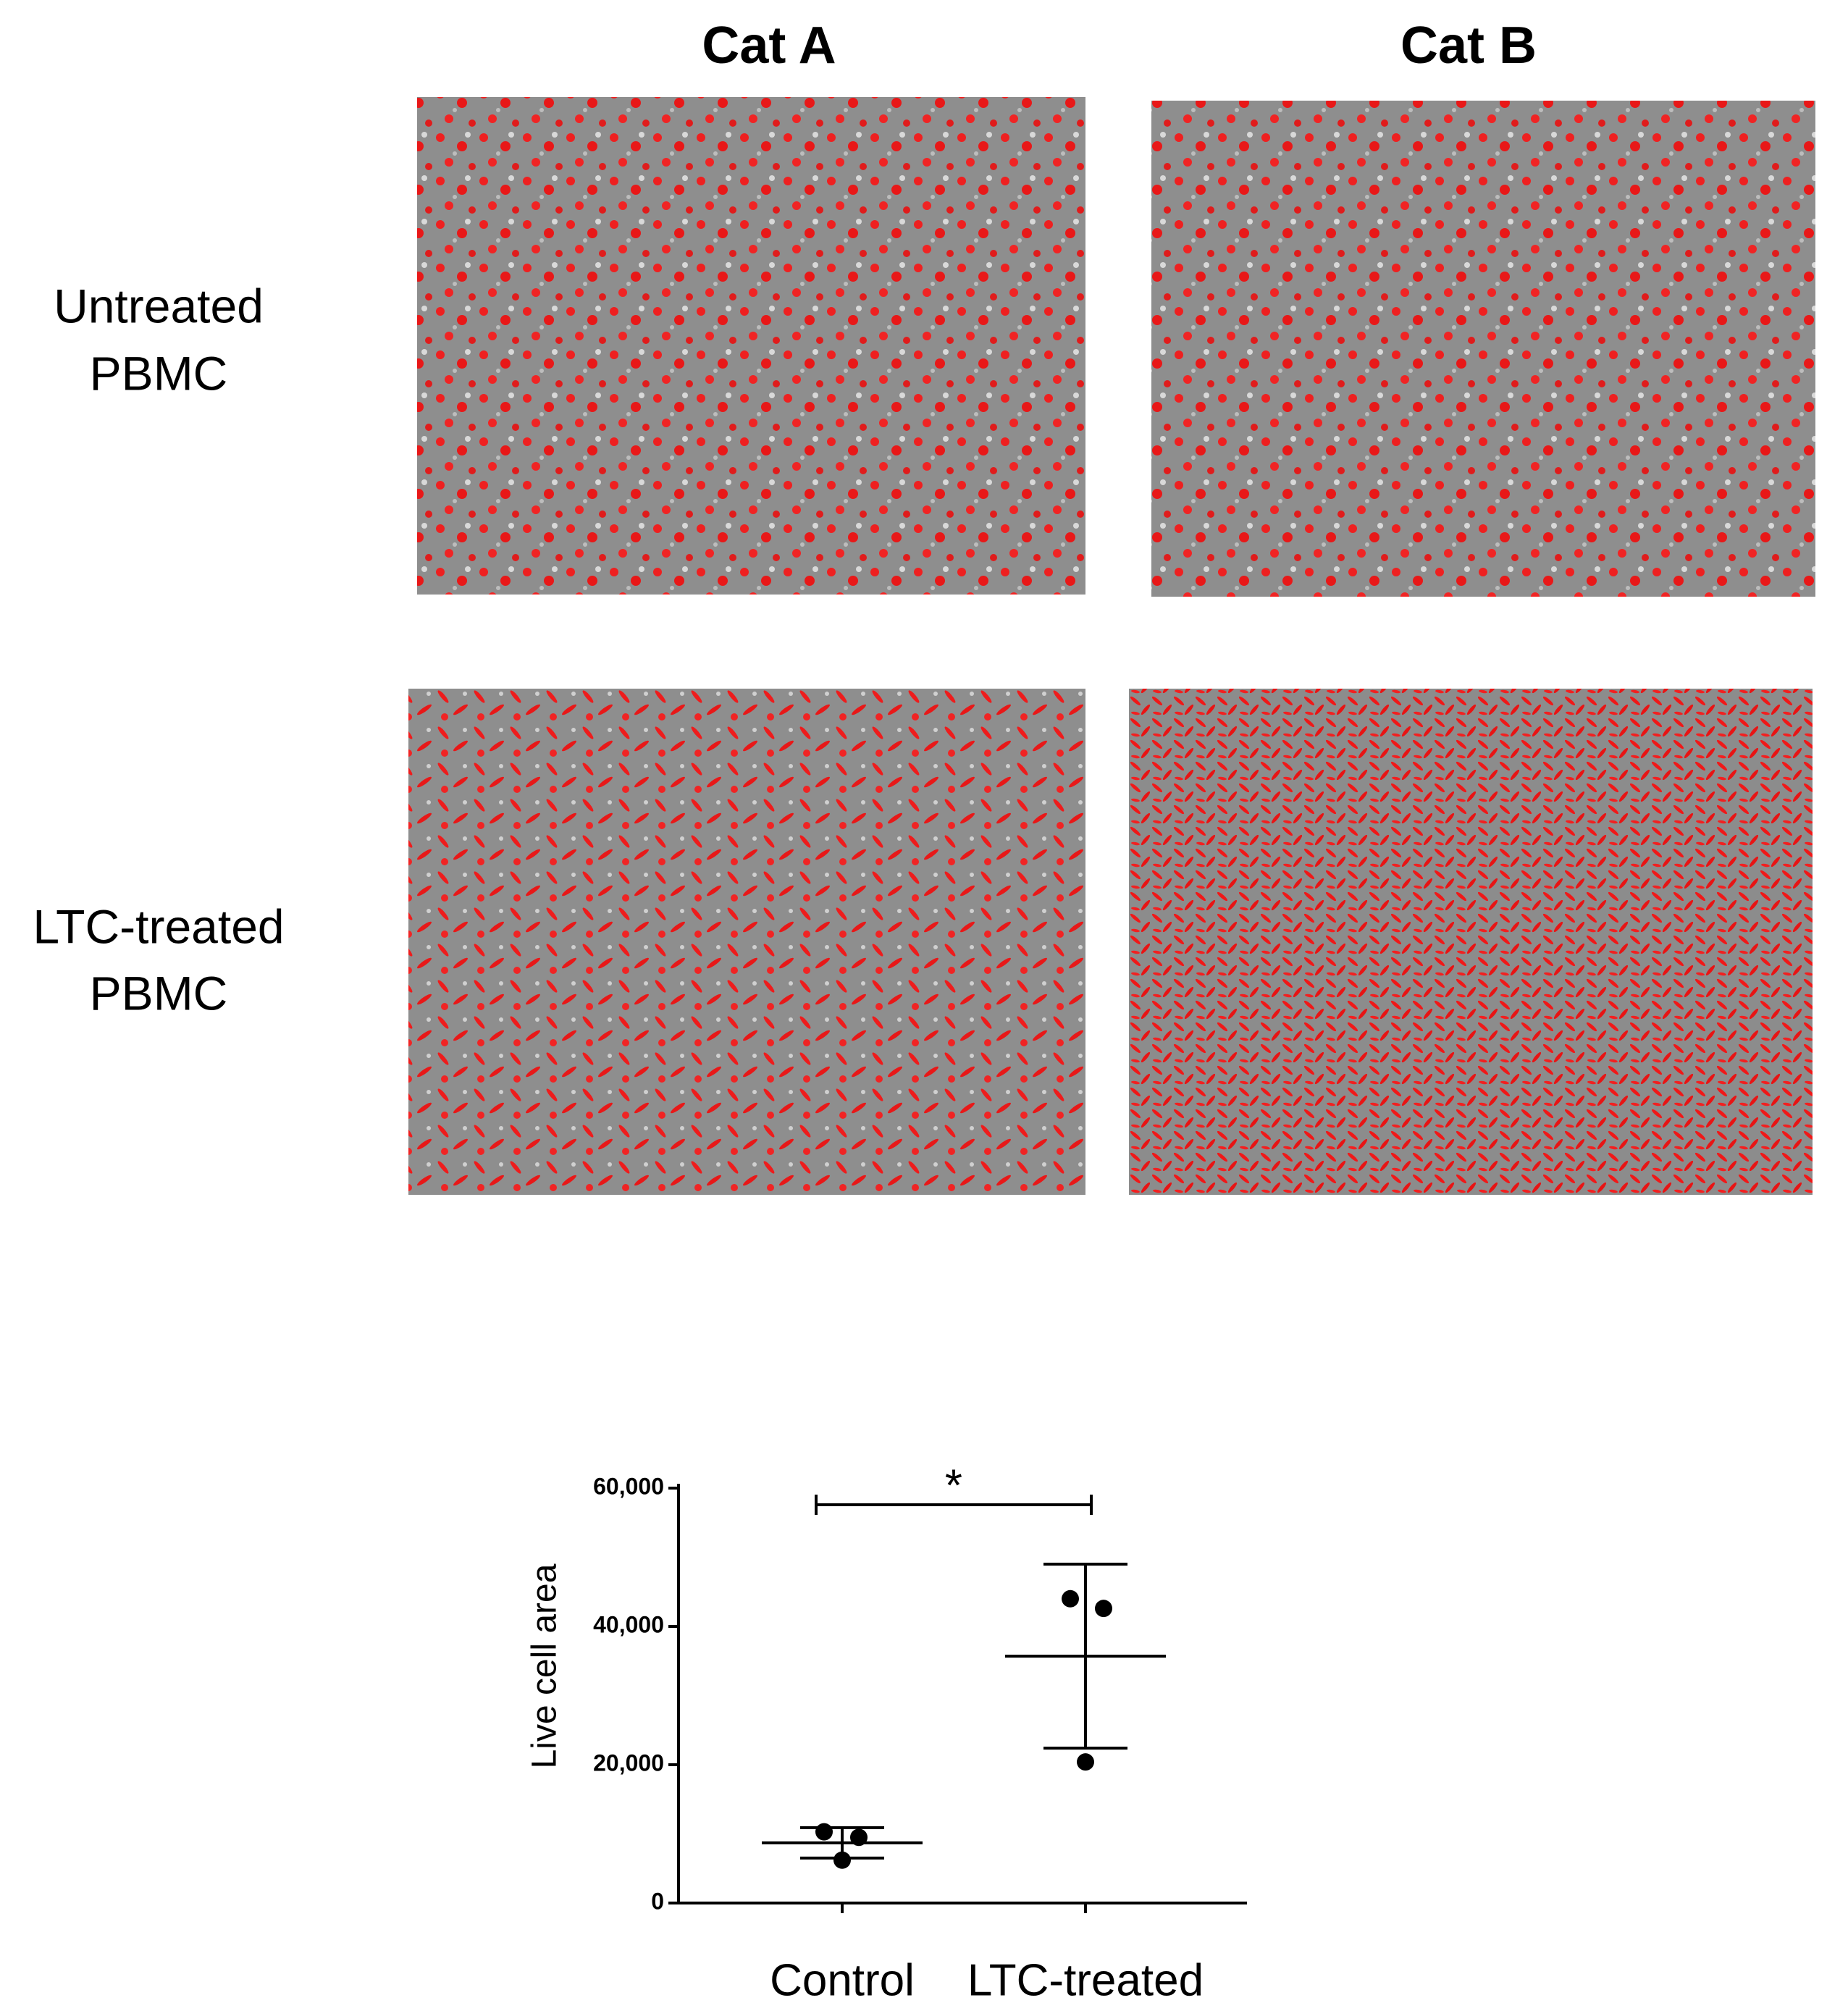 This screenshot has height=2016, width=1827. What do you see at coordinates (1468, 46) in the screenshot?
I see `column-label: Cat B` at bounding box center [1468, 46].